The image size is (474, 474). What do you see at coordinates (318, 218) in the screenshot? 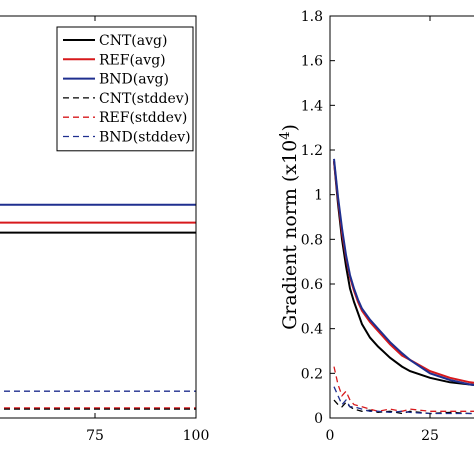
I see `right-y-ticks: 0 0.2 0.4 0.6 0.8 1 1.2 1.4 1.6 1.8` at bounding box center [318, 218].